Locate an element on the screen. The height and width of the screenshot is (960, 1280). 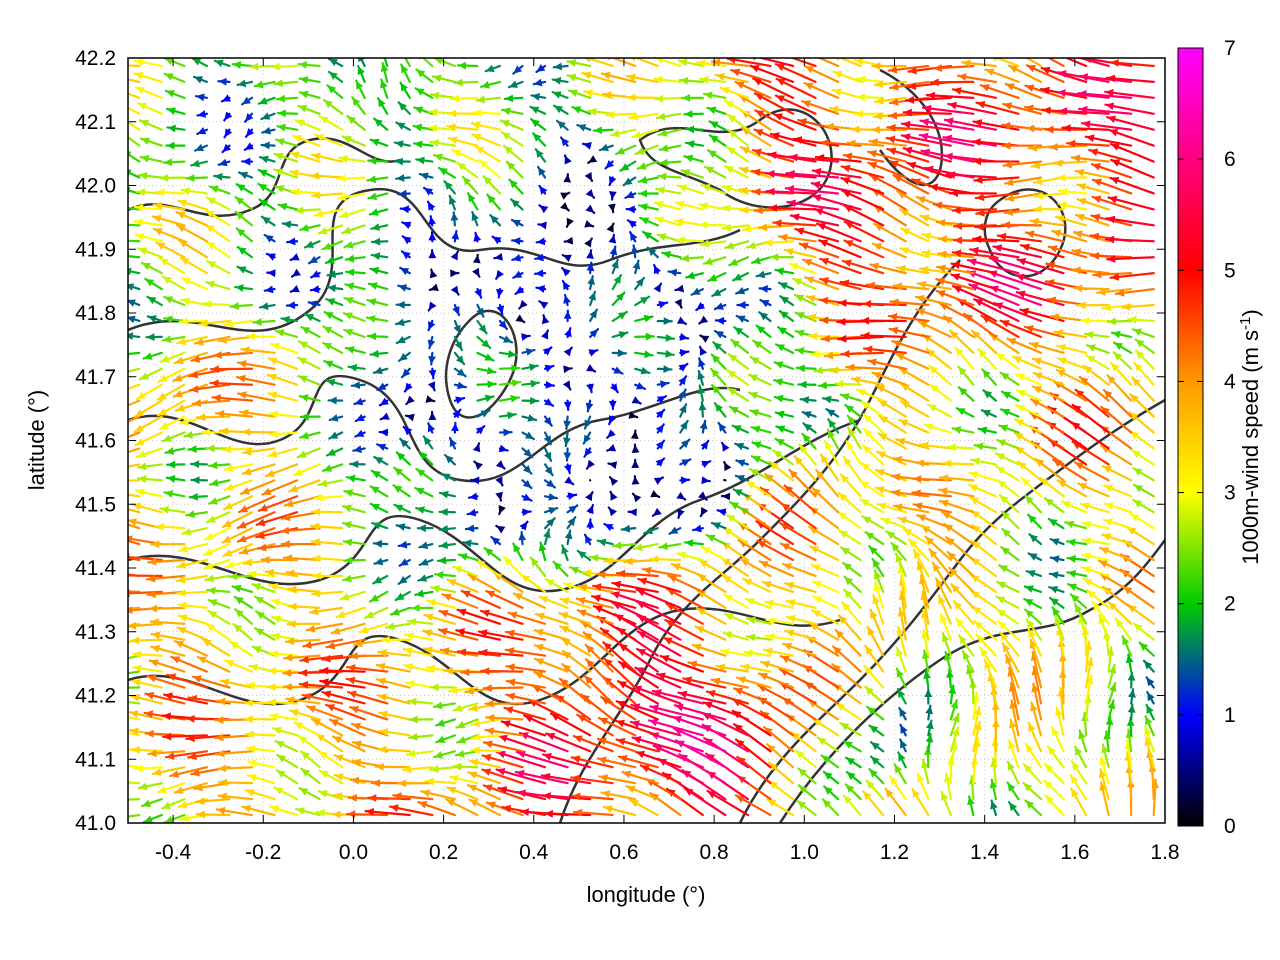
colorbar is located at coordinates (1190, 437).